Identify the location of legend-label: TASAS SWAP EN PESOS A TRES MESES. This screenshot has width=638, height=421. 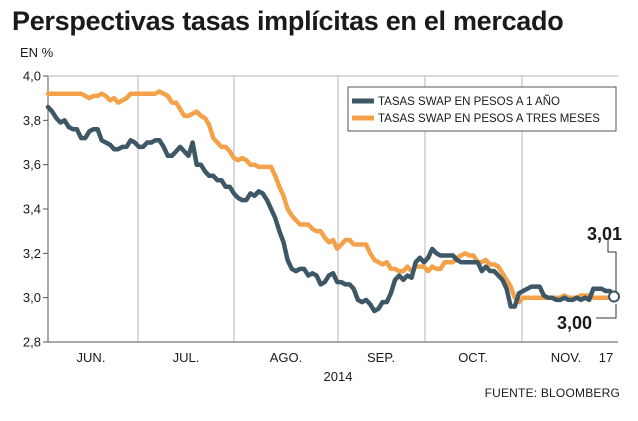
(489, 119).